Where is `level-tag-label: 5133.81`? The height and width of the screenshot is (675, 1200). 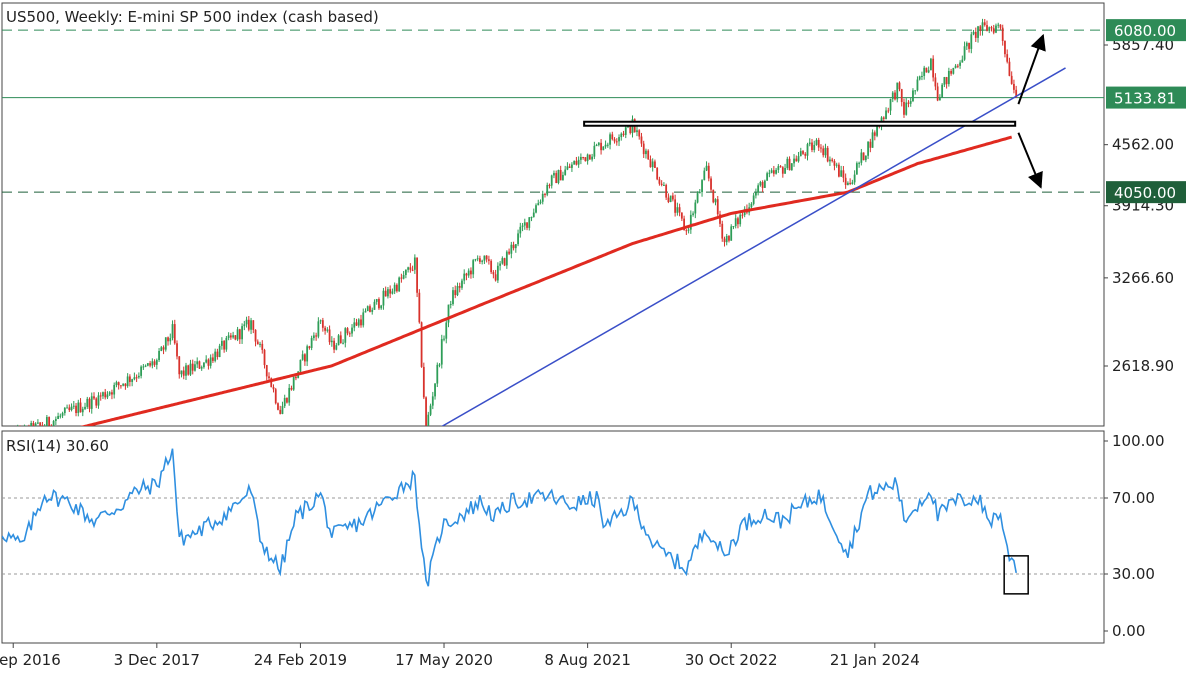 level-tag-label: 5133.81 is located at coordinates (1145, 99).